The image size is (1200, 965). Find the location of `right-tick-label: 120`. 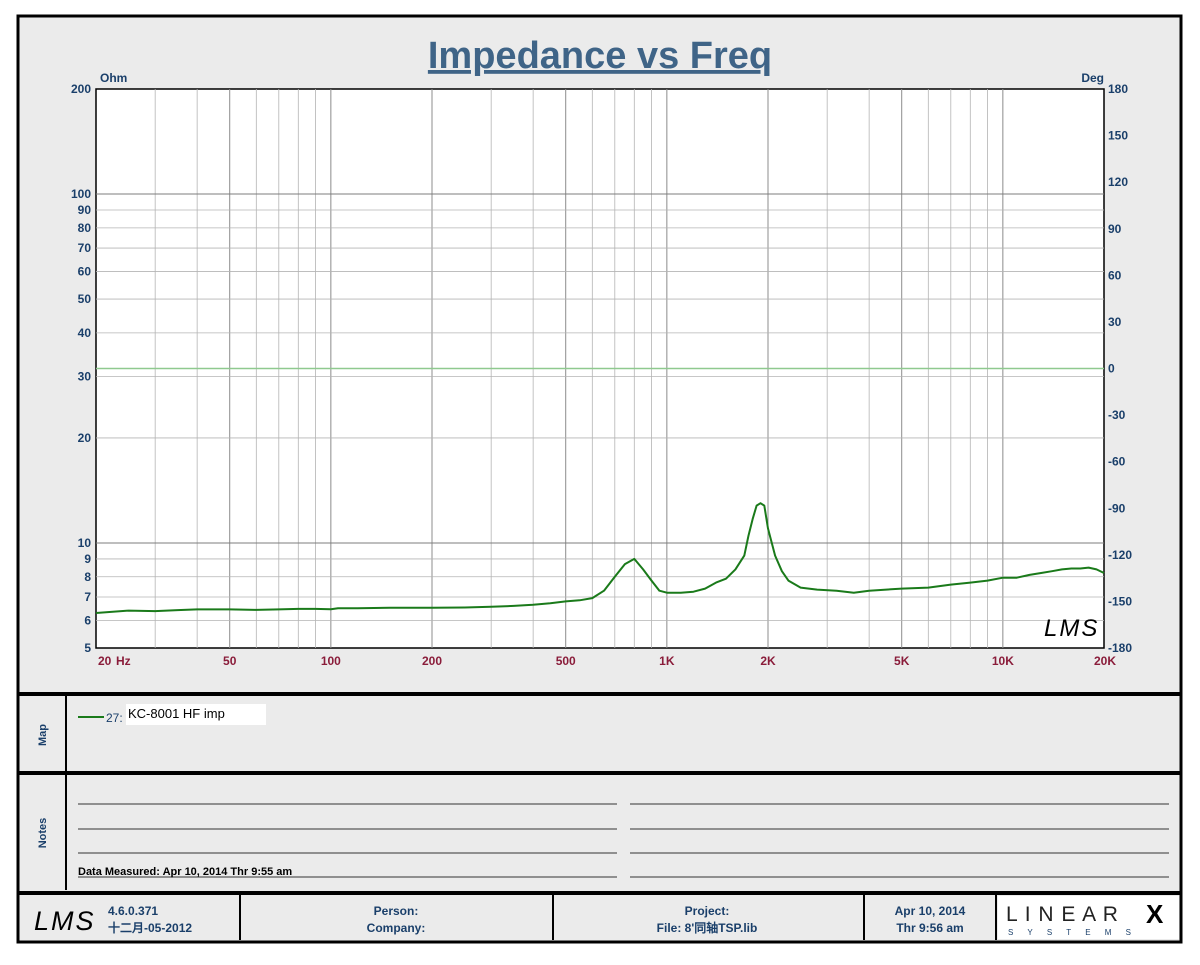

right-tick-label: 120 is located at coordinates (1118, 182).